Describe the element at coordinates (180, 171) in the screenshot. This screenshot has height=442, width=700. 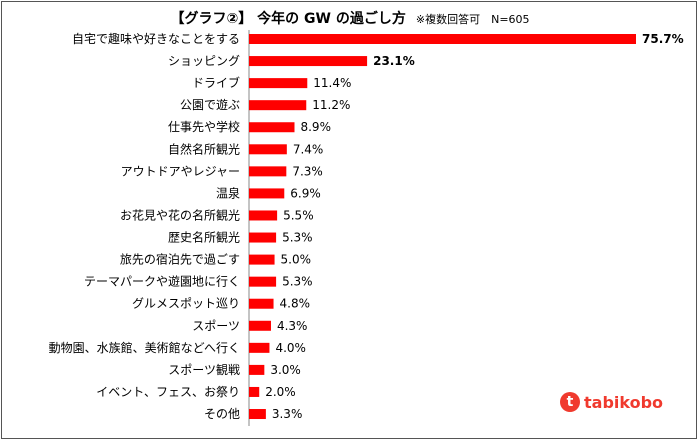
I see `category-label: アウトドアやレジャー` at that location.